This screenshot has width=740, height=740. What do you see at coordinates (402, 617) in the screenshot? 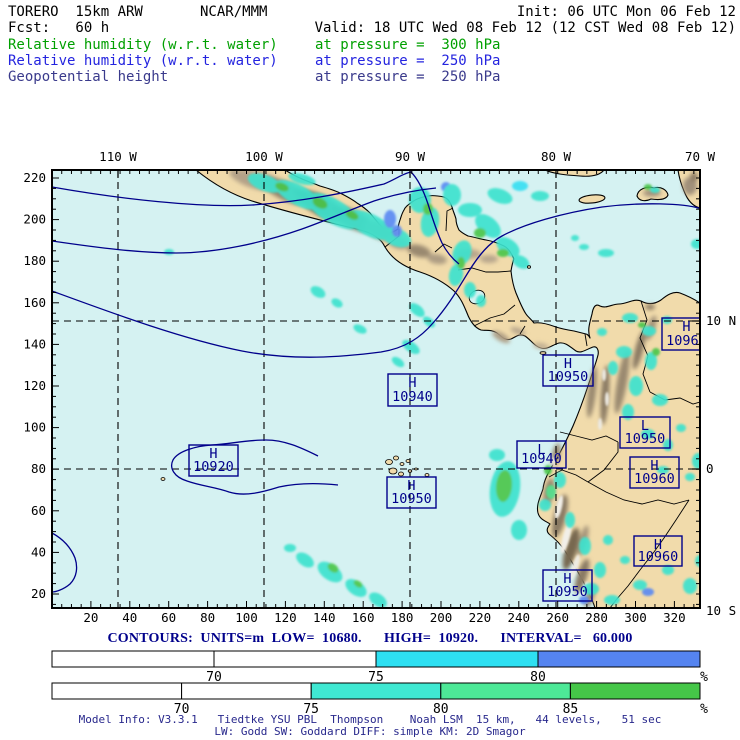
I see `x-axis-label: 180` at bounding box center [402, 617].